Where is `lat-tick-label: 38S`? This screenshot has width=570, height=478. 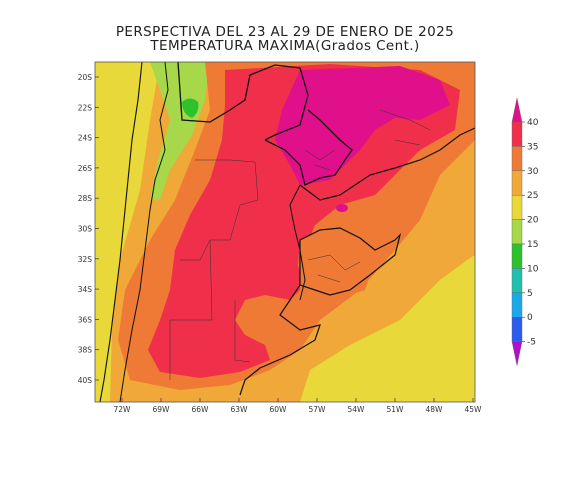 lat-tick-label: 38S is located at coordinates (85, 350).